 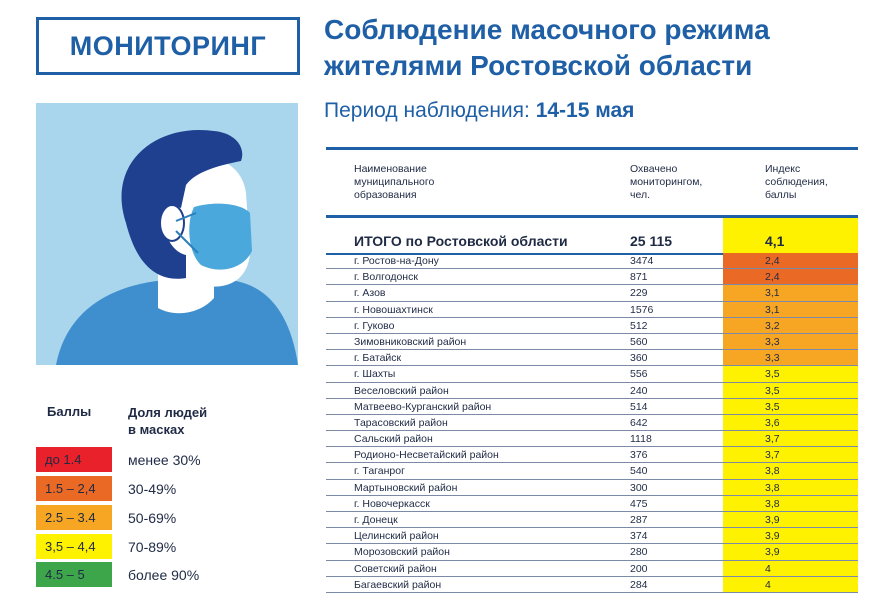 I want to click on table-row: Сальский район 1118 3,7, so click(x=592, y=439).